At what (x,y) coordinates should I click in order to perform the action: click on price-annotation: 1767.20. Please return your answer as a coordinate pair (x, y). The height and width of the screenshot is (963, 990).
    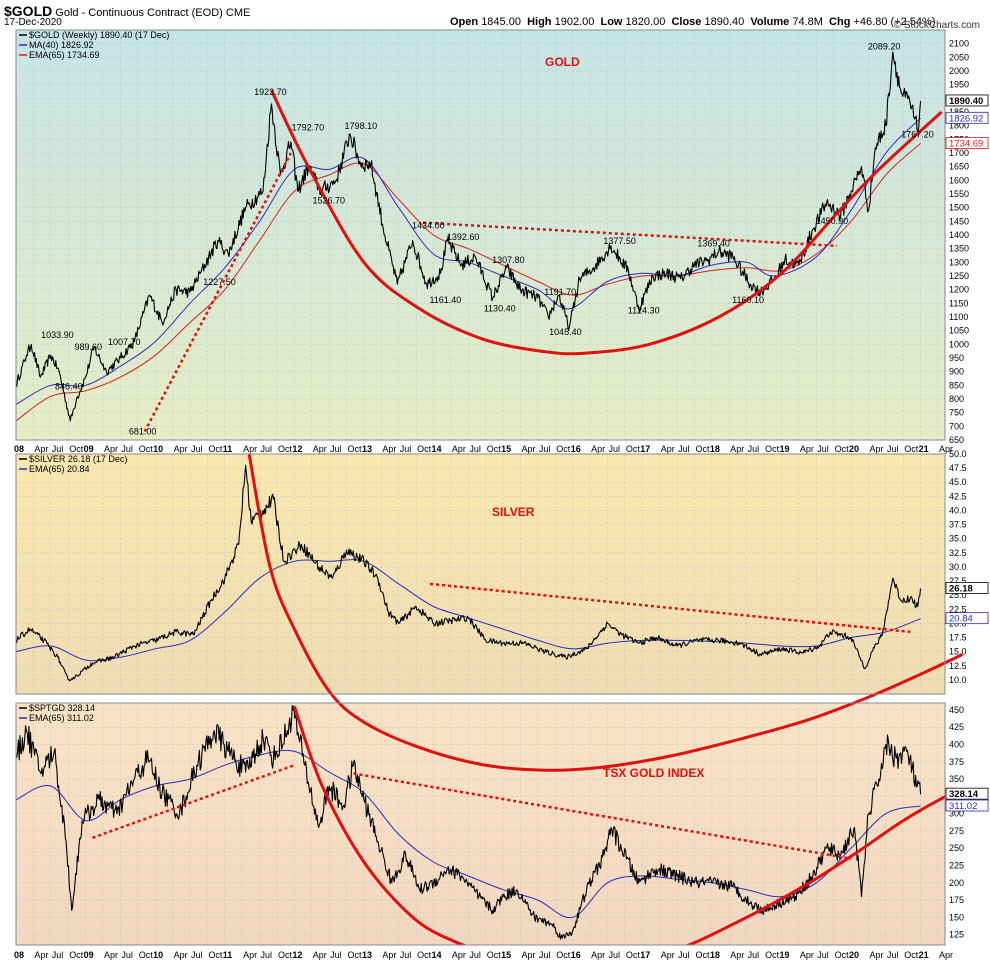
    Looking at the image, I should click on (917, 135).